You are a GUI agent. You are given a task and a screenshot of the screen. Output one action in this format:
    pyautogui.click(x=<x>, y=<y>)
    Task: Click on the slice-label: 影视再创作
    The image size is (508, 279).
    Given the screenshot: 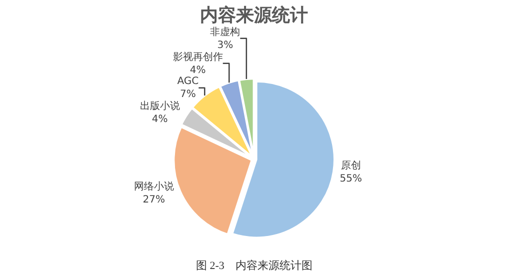 What is the action you would take?
    pyautogui.click(x=197, y=56)
    